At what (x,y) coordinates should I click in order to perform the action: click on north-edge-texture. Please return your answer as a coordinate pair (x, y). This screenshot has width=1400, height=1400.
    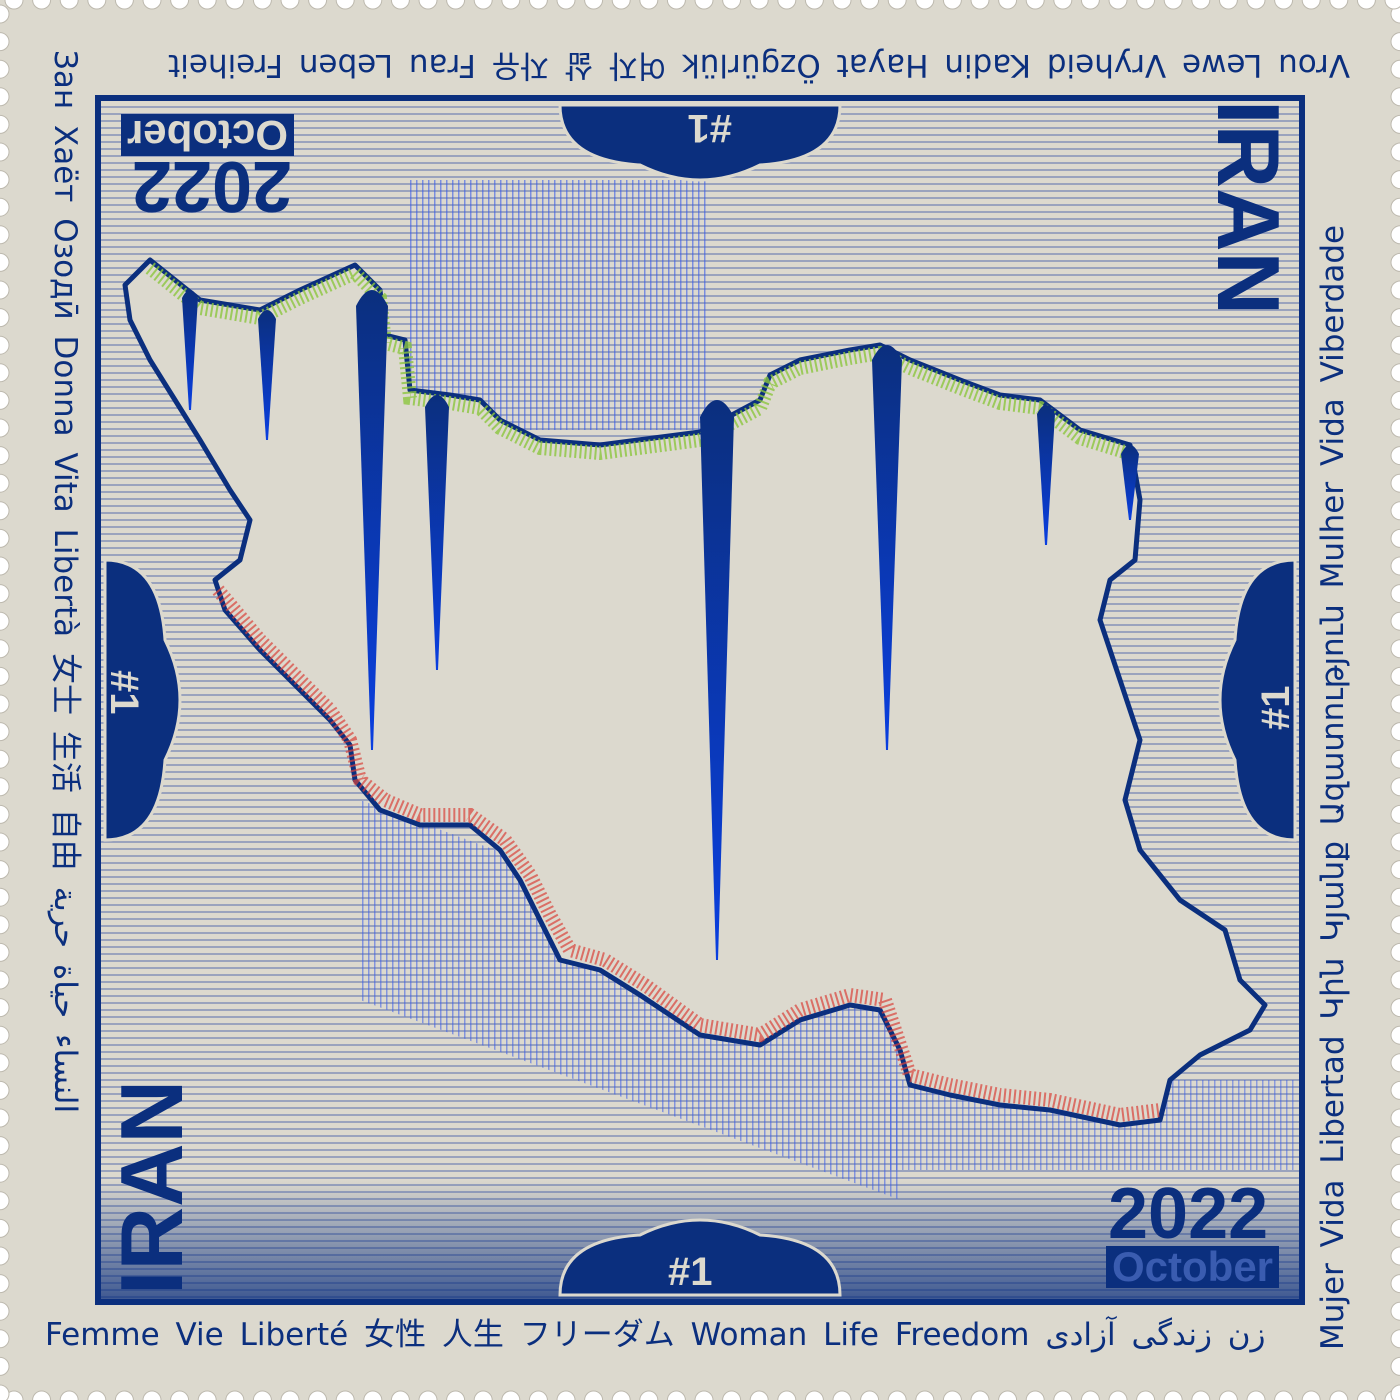
    Looking at the image, I should click on (638, 361).